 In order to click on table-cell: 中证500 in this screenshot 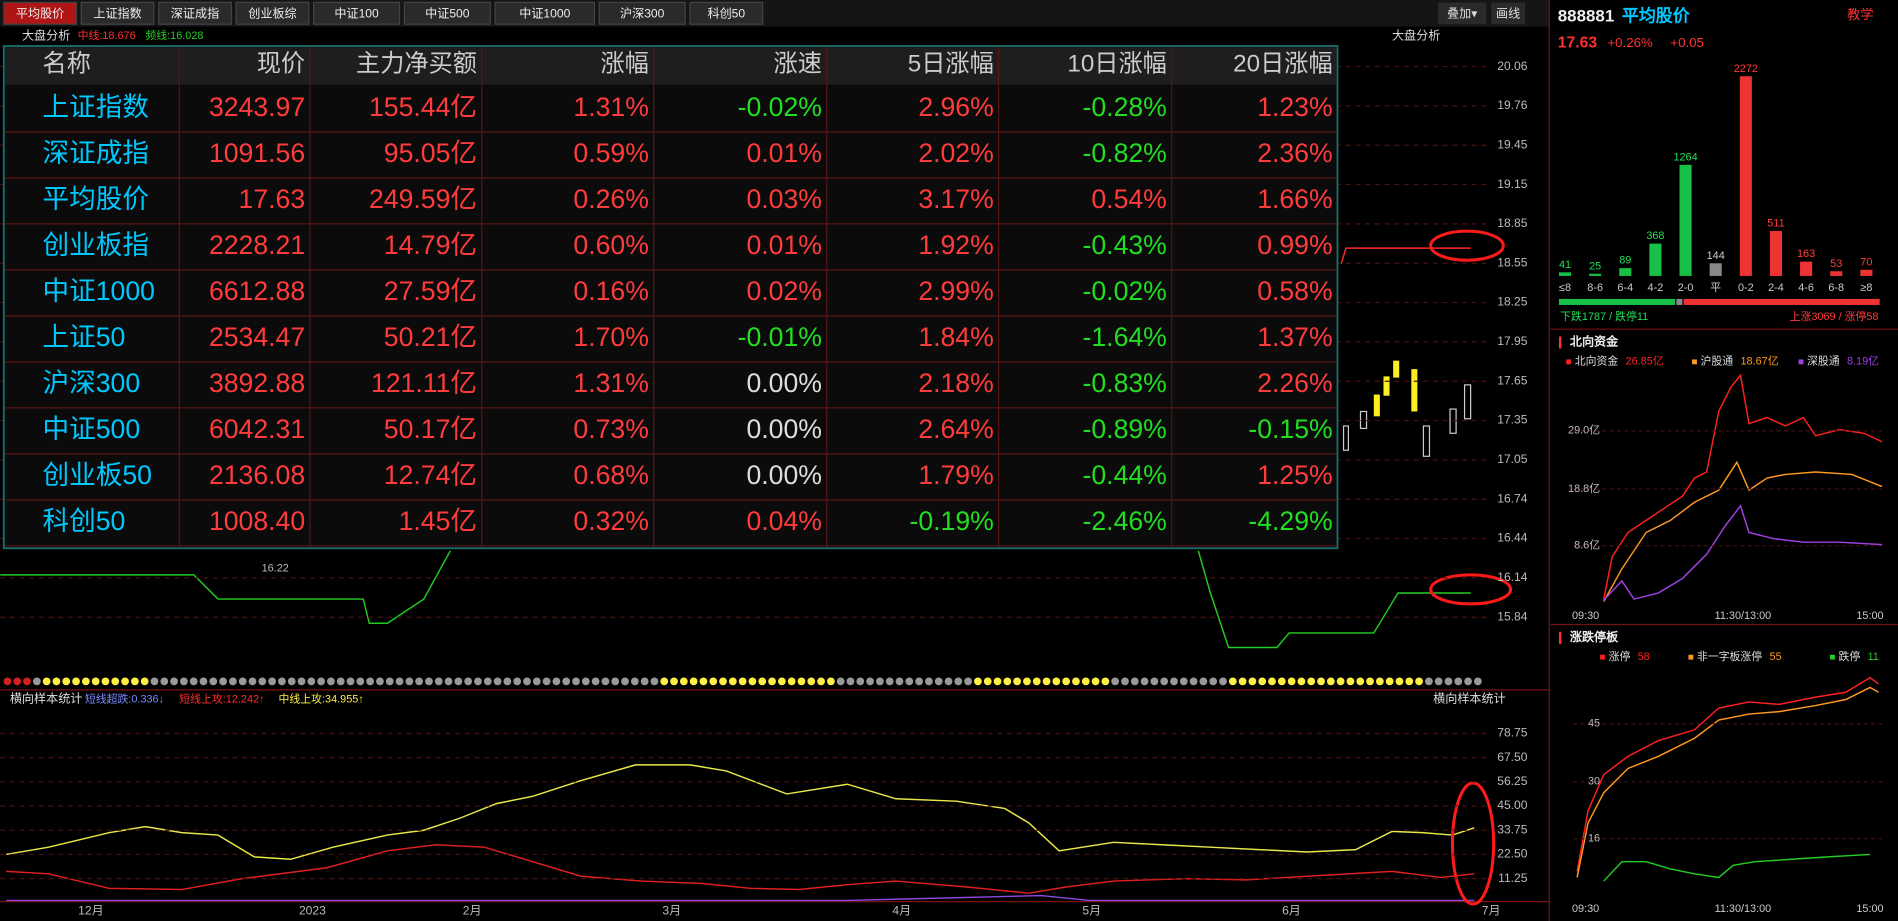, I will do `click(92, 429)`.